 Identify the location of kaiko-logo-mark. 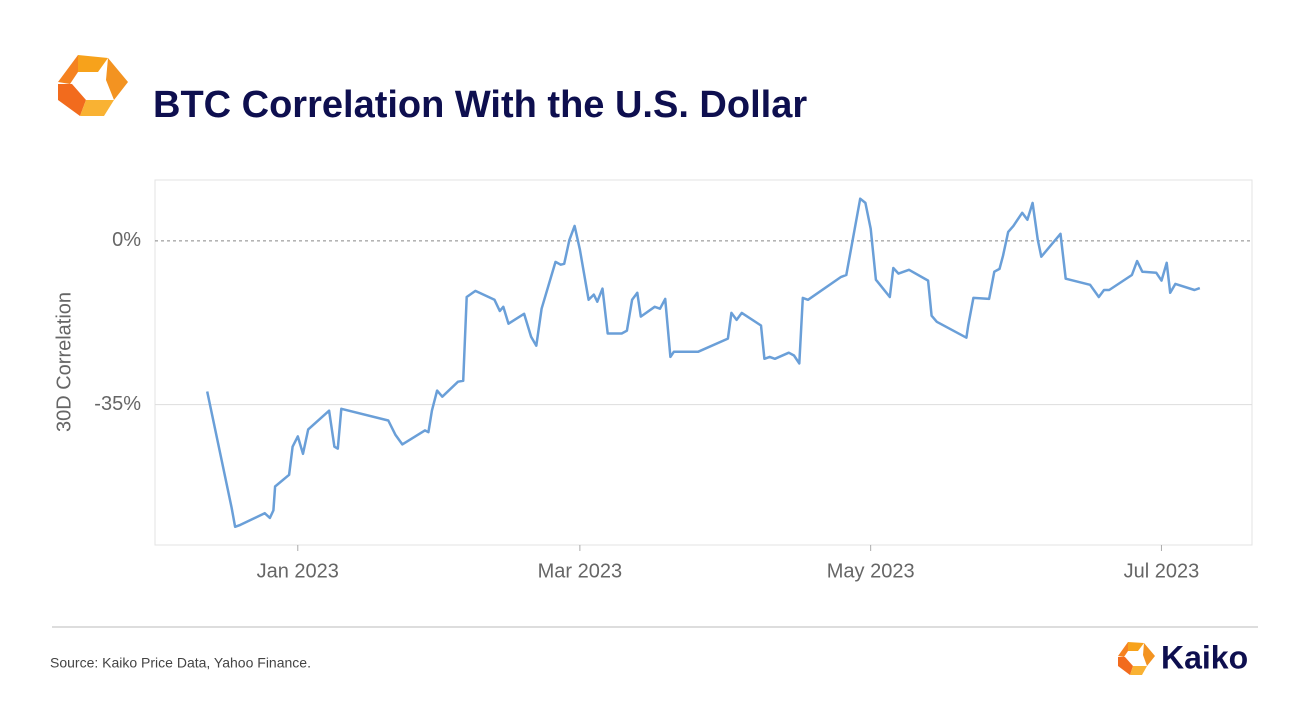
(93, 85).